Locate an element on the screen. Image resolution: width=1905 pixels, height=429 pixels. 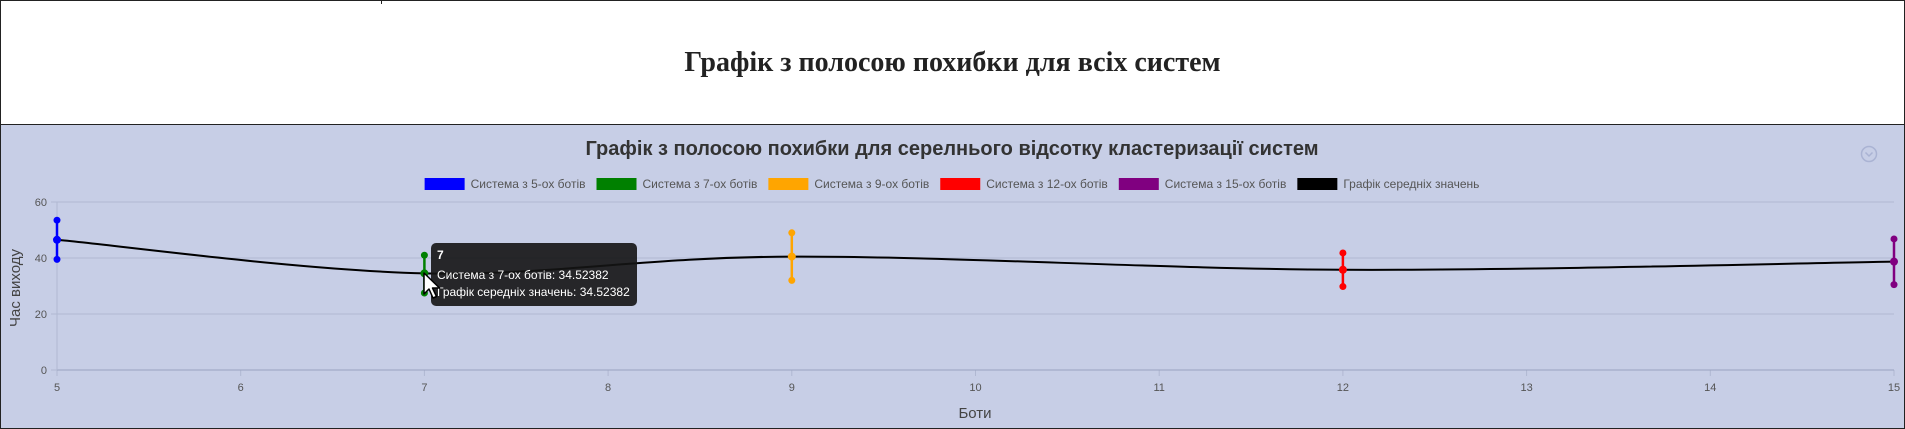
chart-menu-icon is located at coordinates (1869, 156).